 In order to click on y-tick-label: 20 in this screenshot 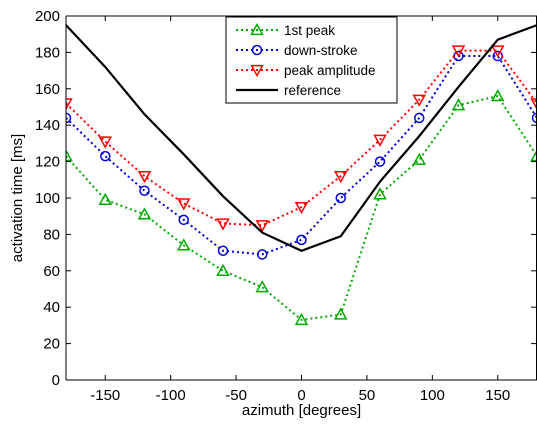, I will do `click(51, 344)`.